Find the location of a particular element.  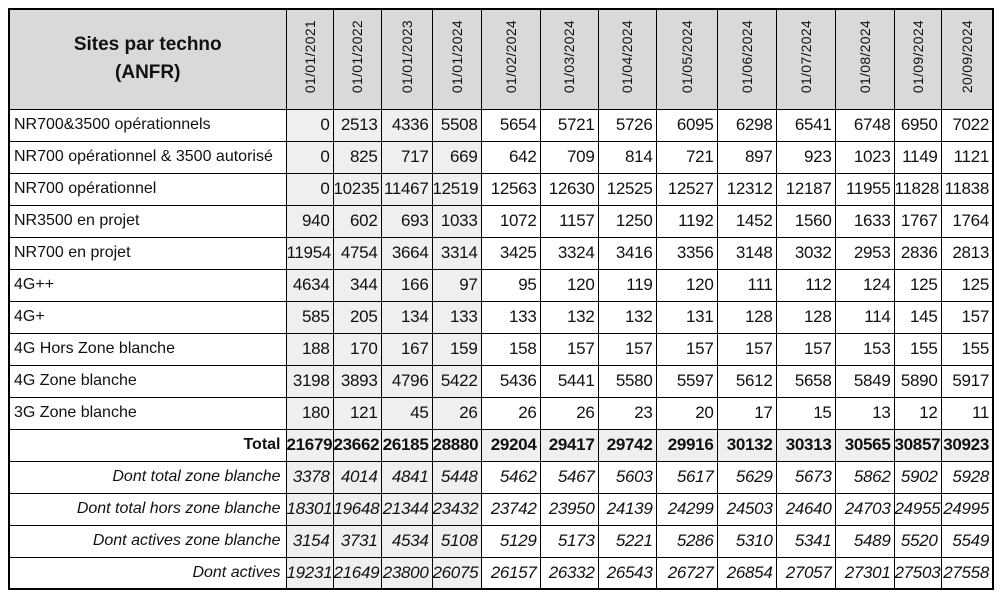

data-cell: 1250 is located at coordinates (627, 221).